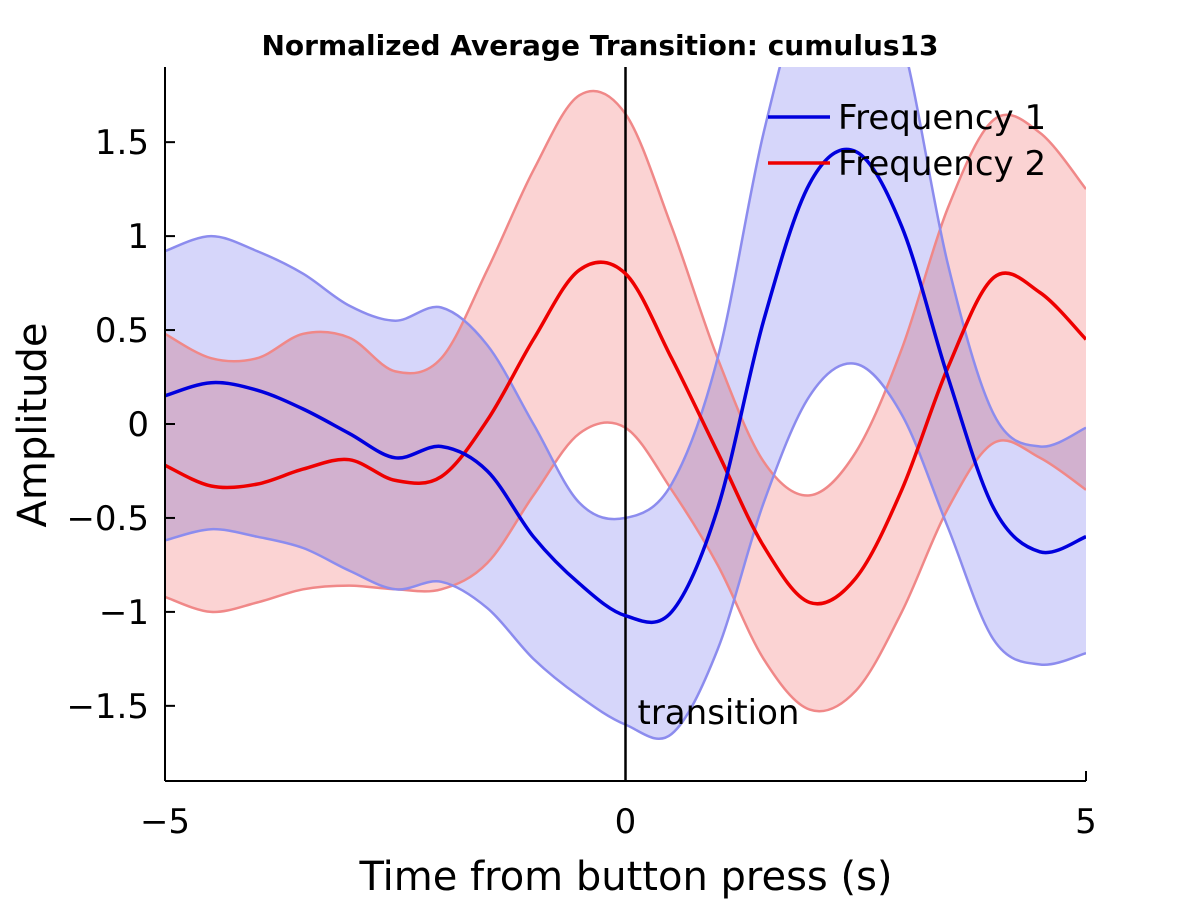  What do you see at coordinates (907, 141) in the screenshot?
I see `legend: Frequency 1 Frequency 2` at bounding box center [907, 141].